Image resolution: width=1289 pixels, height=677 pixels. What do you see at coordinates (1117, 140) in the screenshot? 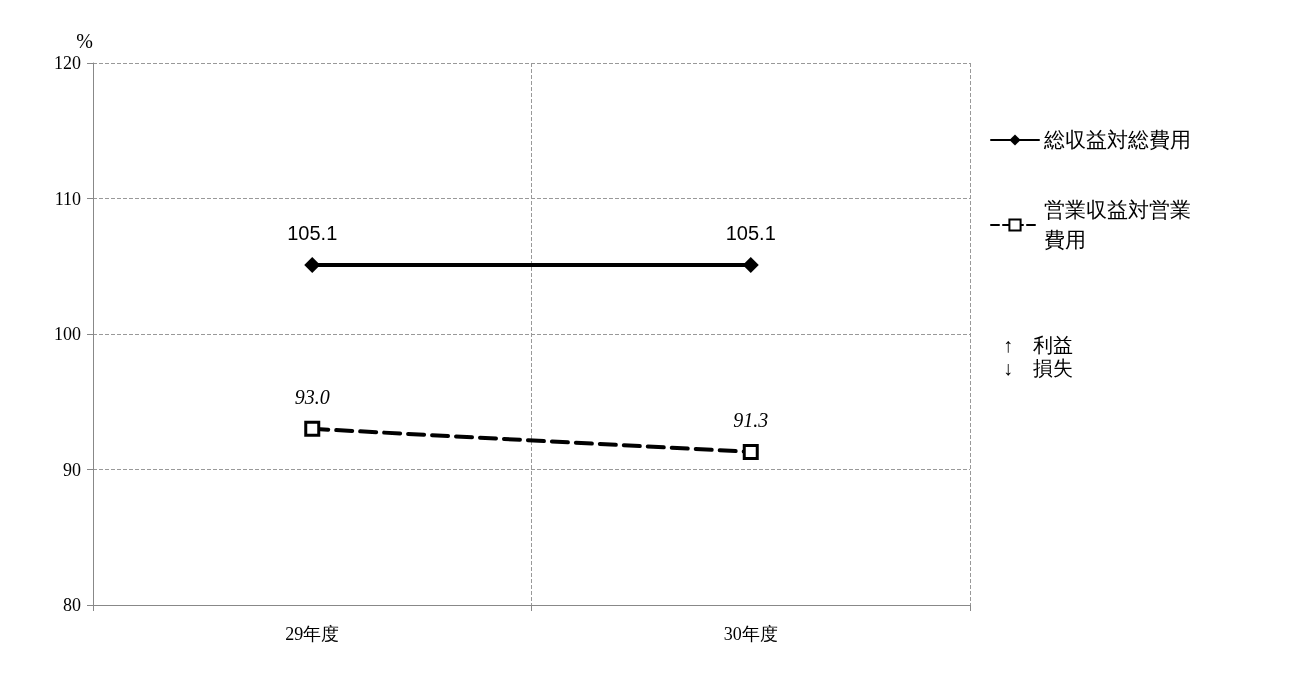
I see `legend-label: 総収益対総費用` at bounding box center [1117, 140].